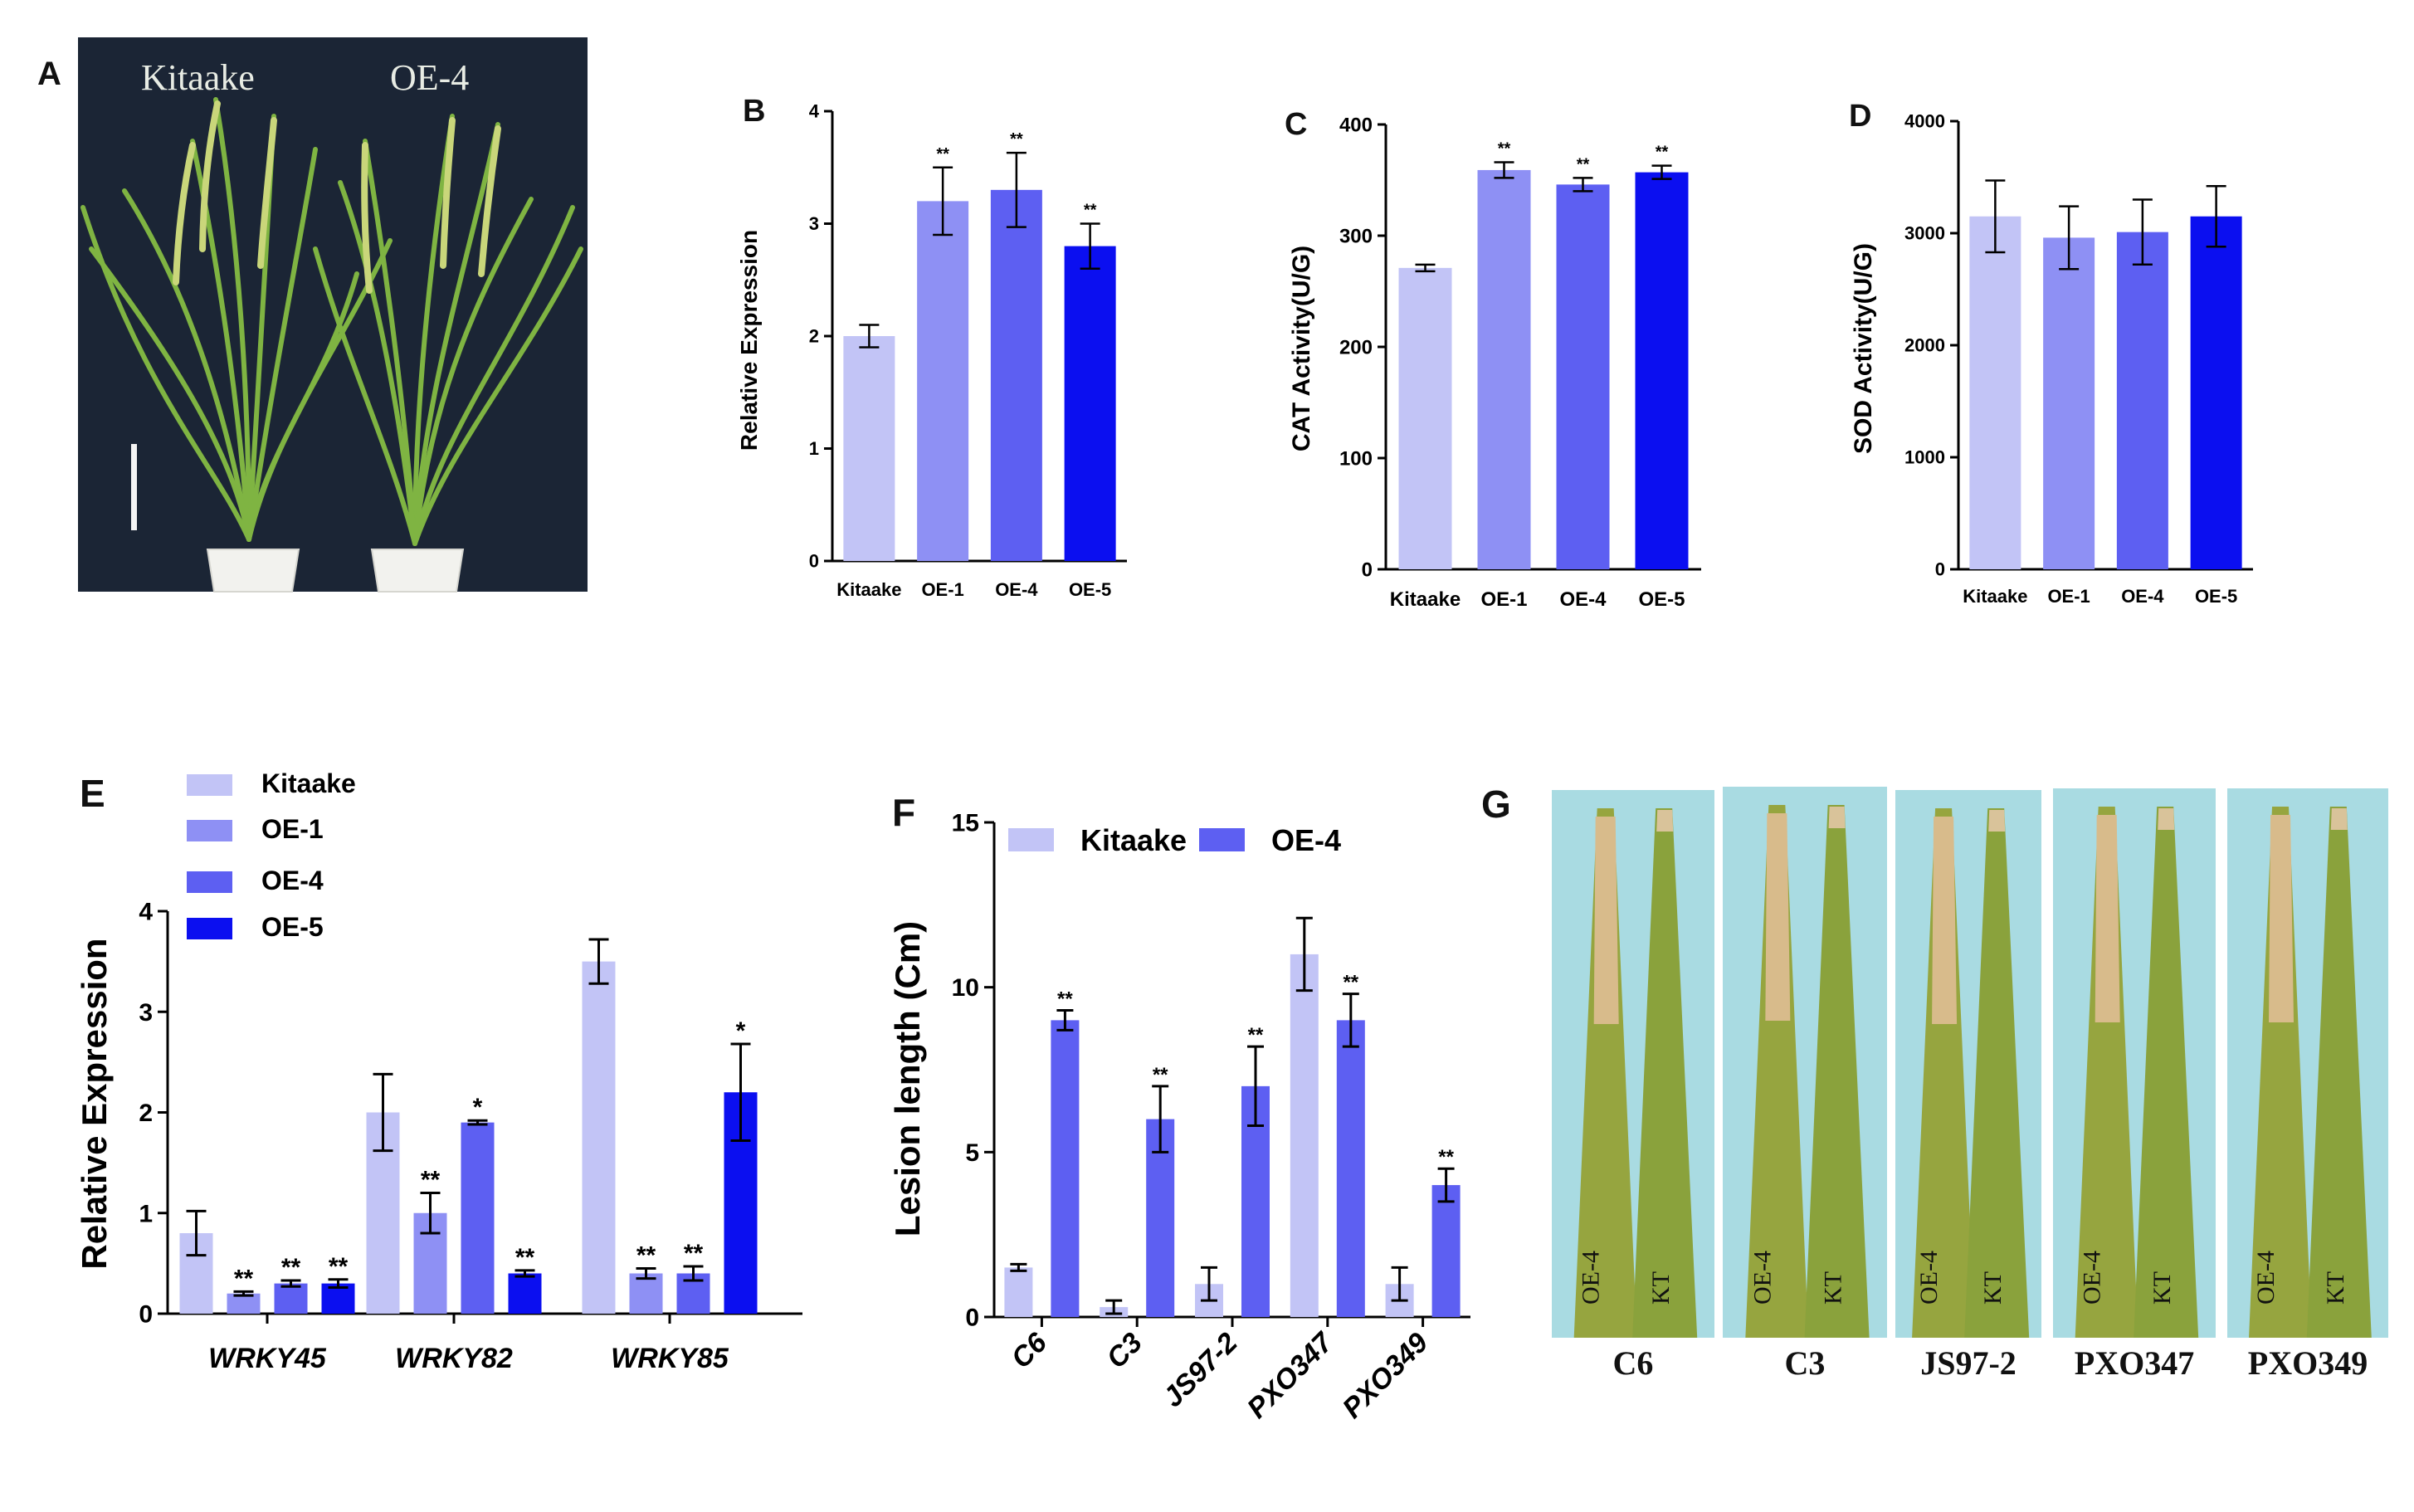 The height and width of the screenshot is (1512, 2414). What do you see at coordinates (1356, 347) in the screenshot?
I see `y-tick-label: 200` at bounding box center [1356, 347].